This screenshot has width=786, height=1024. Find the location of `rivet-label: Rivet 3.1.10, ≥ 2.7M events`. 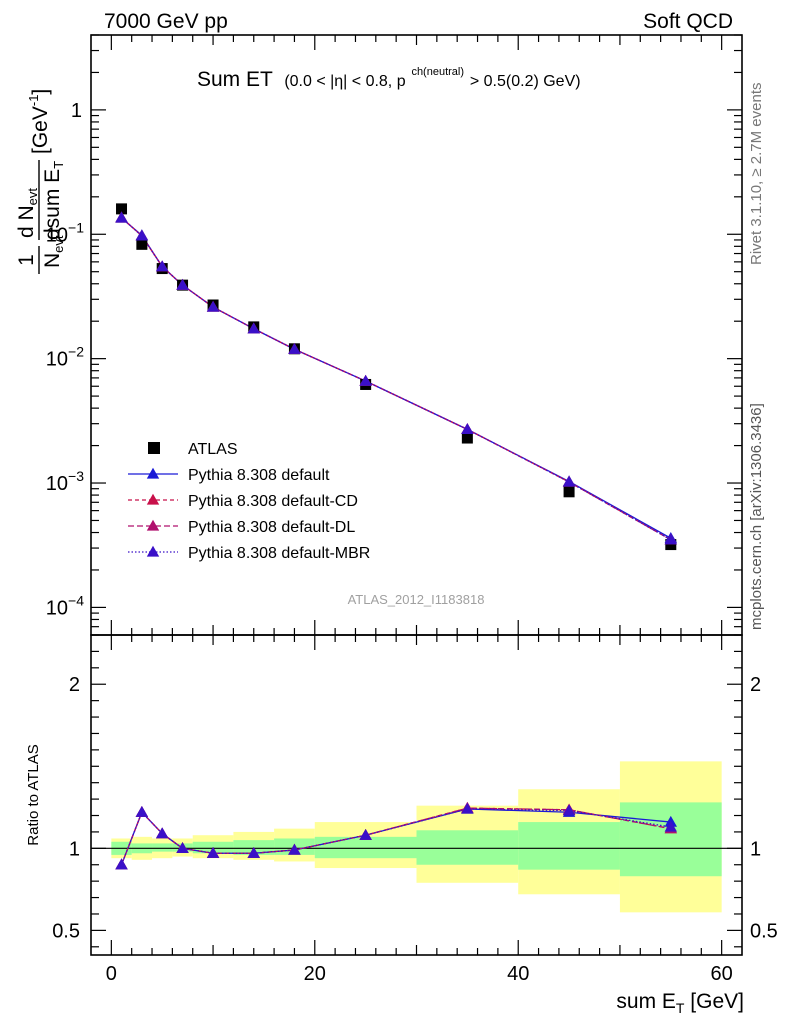

rivet-label: Rivet 3.1.10, ≥ 2.7M events is located at coordinates (756, 174).